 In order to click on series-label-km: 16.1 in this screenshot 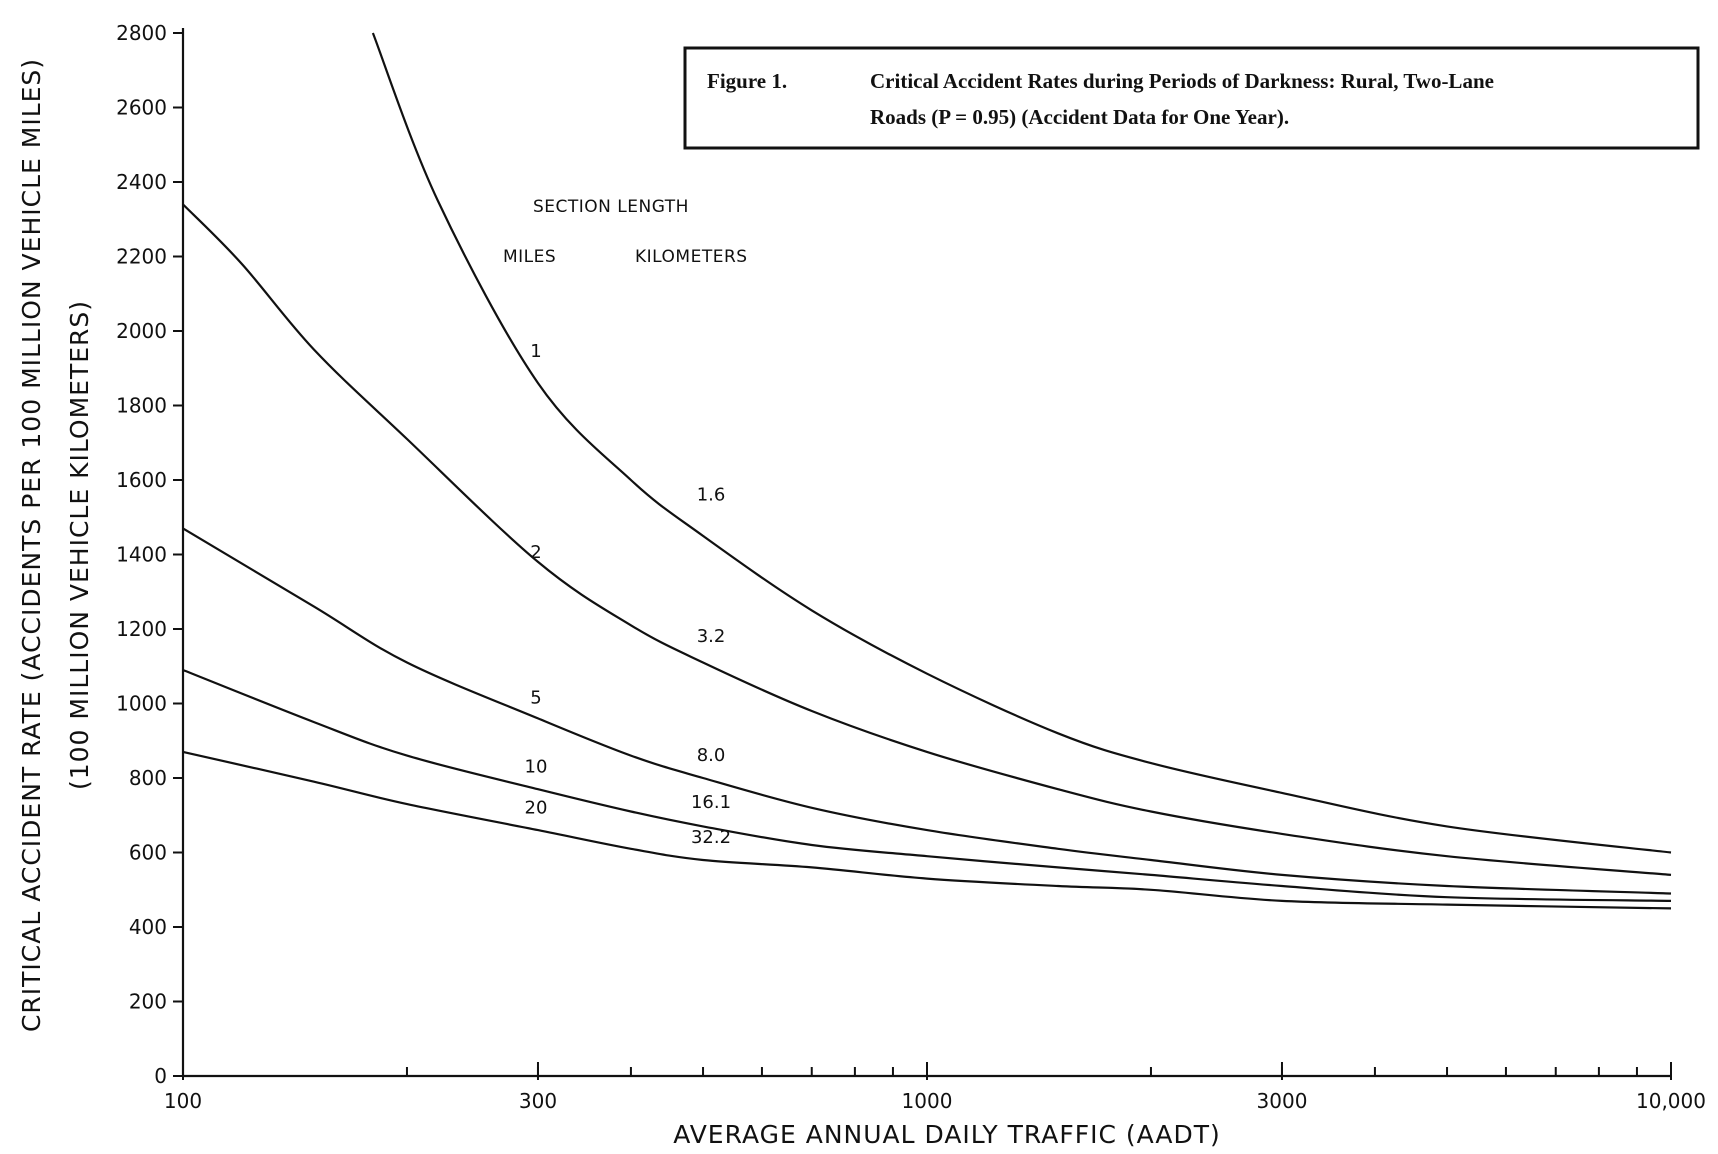, I will do `click(711, 802)`.